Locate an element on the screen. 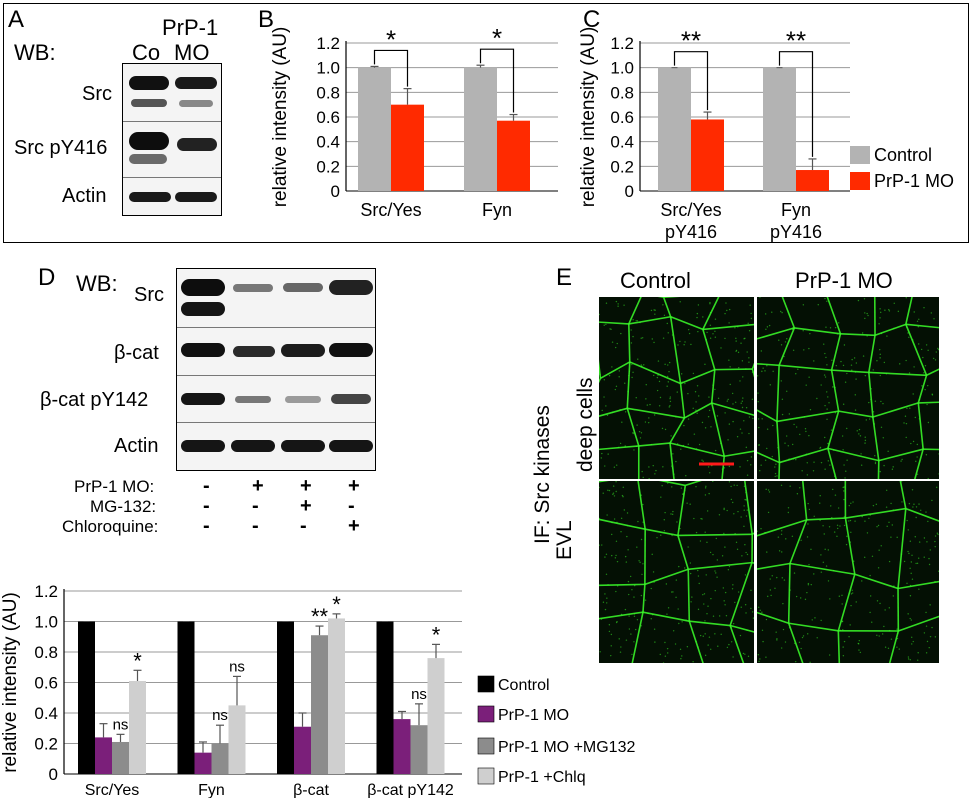  if-image-mo-evl is located at coordinates (848, 572).